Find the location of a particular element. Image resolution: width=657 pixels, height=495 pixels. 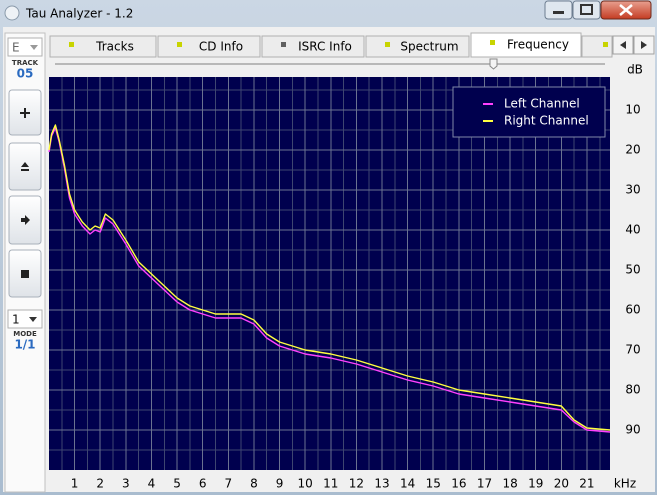

tab-label: CD Info is located at coordinates (221, 47).